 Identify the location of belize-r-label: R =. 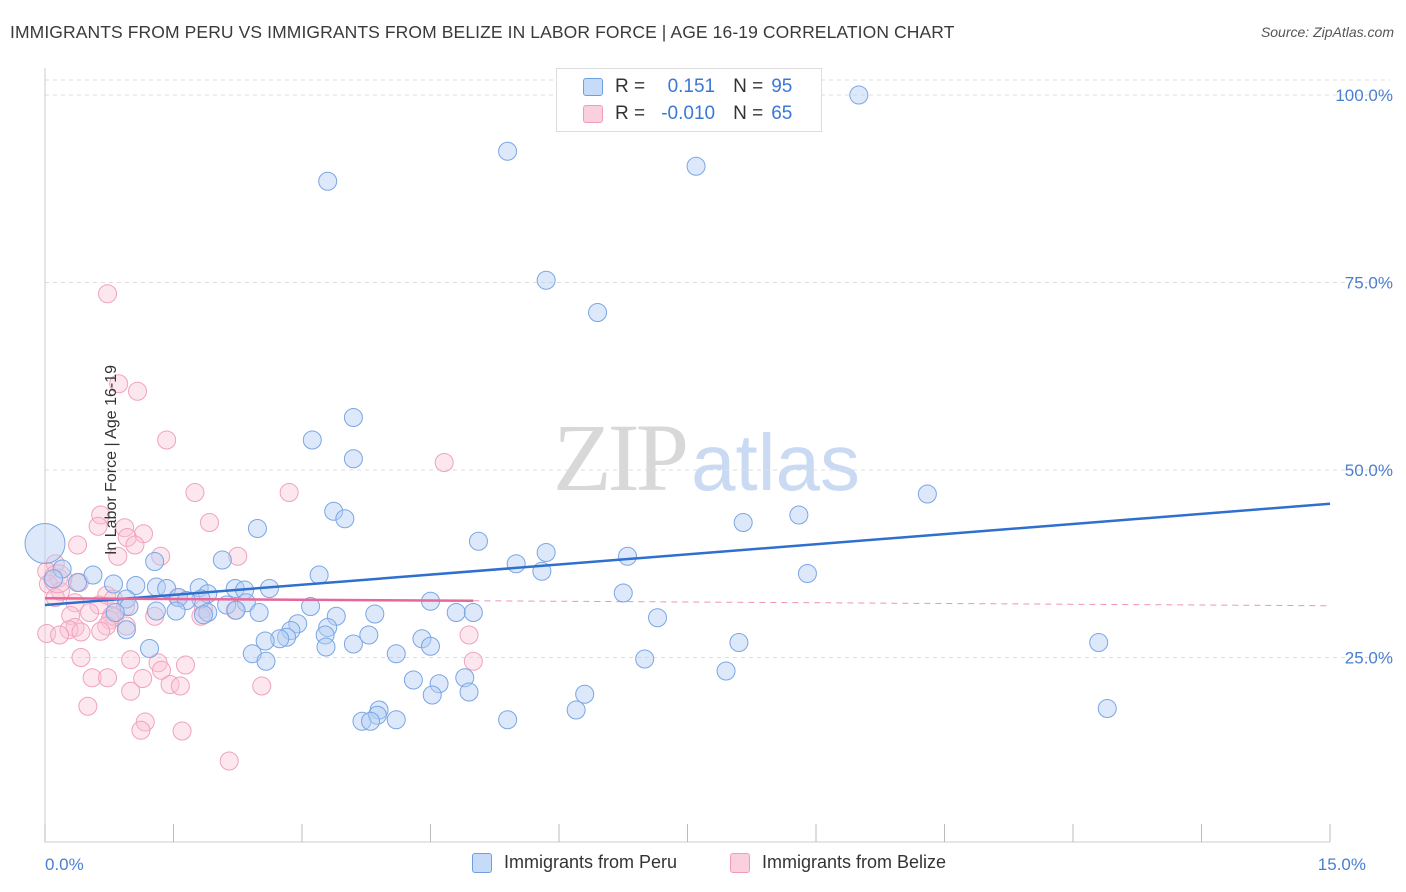
(630, 113).